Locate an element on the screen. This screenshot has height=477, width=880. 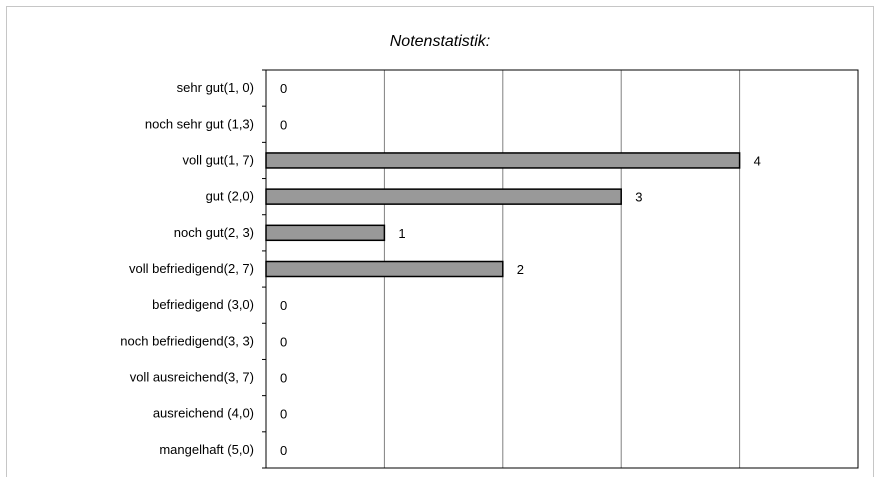
category-label: noch sehr gut (1,3) is located at coordinates (199, 123).